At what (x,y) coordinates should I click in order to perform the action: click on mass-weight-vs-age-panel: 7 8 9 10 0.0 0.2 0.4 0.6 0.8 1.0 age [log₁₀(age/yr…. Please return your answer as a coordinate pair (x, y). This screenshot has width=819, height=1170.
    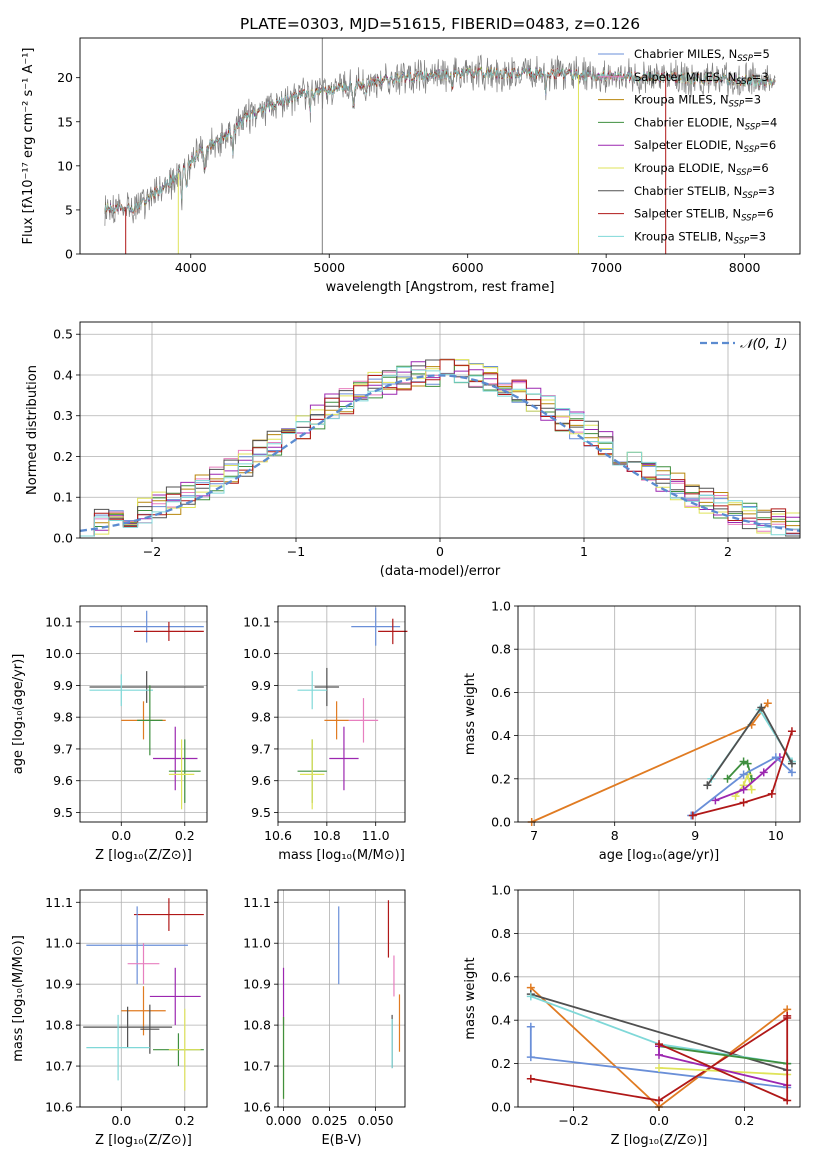
    Looking at the image, I should click on (632, 731).